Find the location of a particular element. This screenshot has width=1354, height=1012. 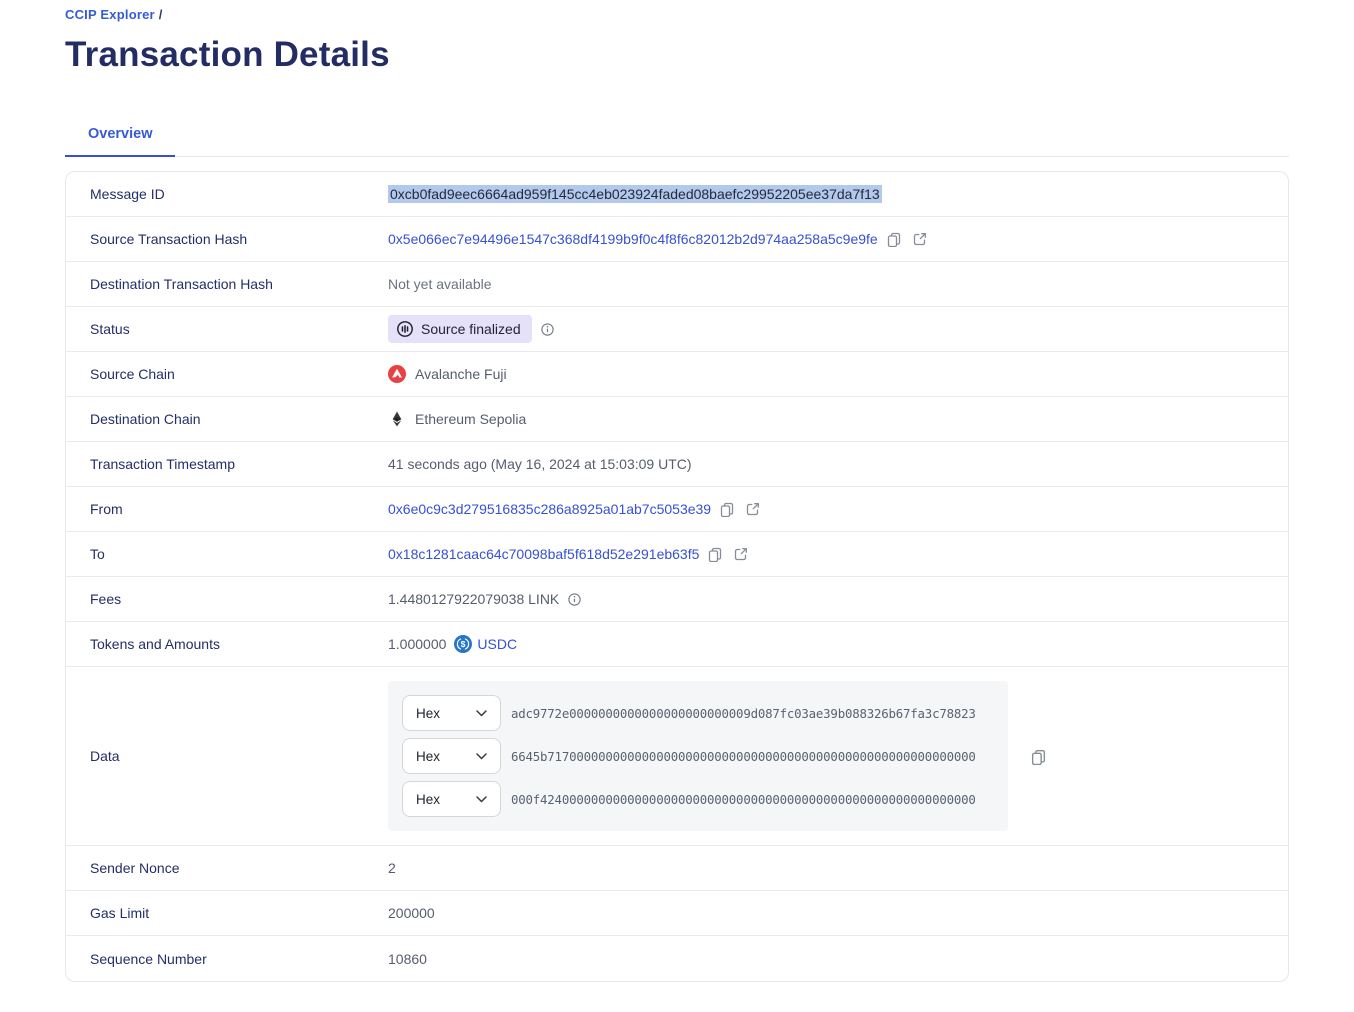

sequence-number-label: Sequence Number is located at coordinates (148, 958).